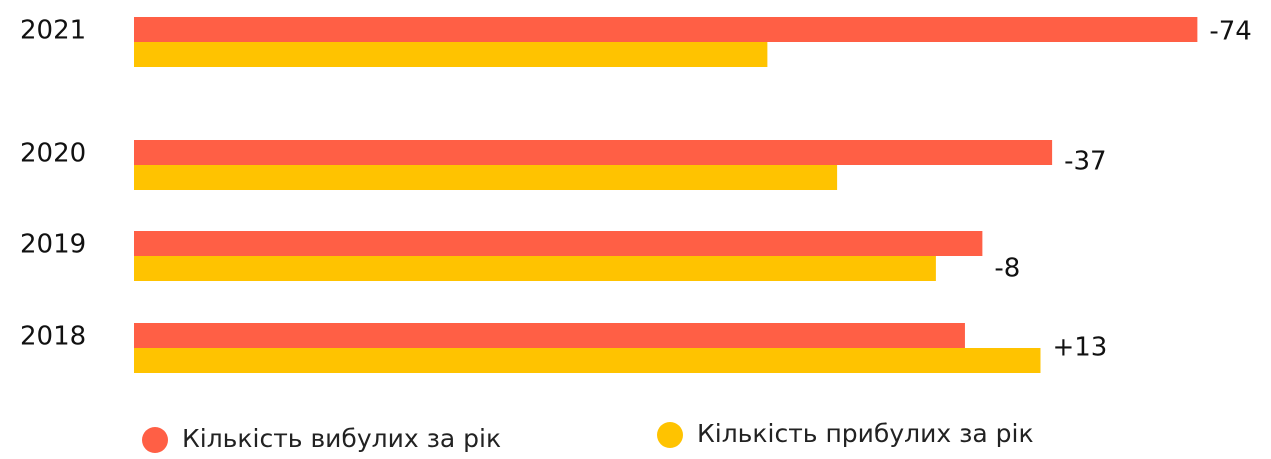 The width and height of the screenshot is (1271, 459). I want to click on y-tick-label: 2020, so click(53, 154).